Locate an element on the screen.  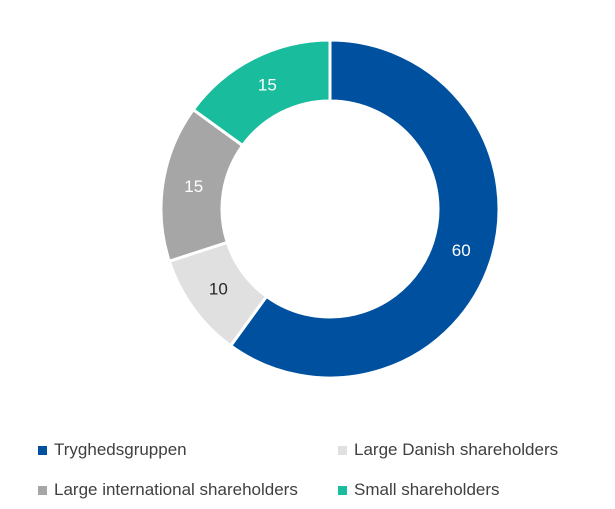
data-label-small-shareholders: 15 is located at coordinates (267, 85).